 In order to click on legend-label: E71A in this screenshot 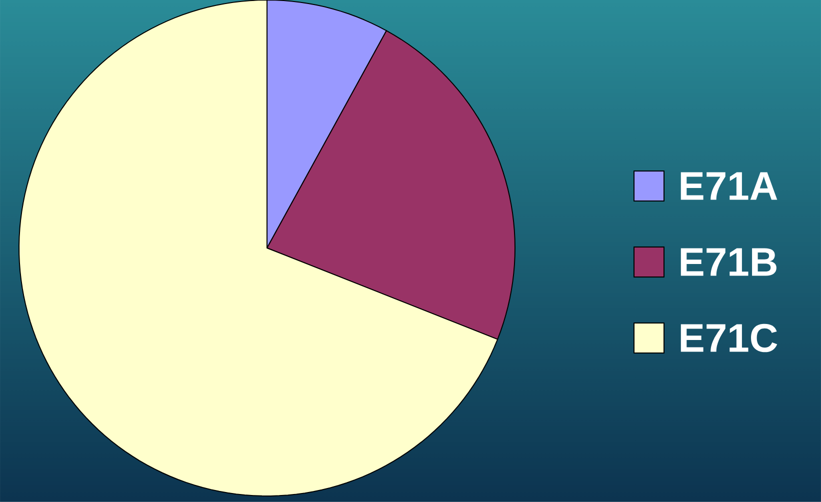, I will do `click(729, 186)`.